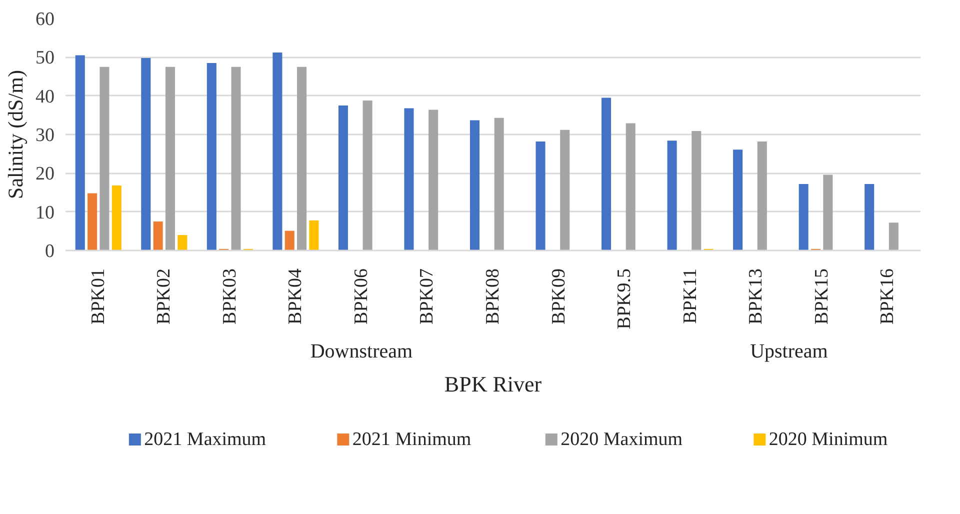 Image resolution: width=960 pixels, height=514 pixels. What do you see at coordinates (45, 174) in the screenshot?
I see `y-tick-label: 20` at bounding box center [45, 174].